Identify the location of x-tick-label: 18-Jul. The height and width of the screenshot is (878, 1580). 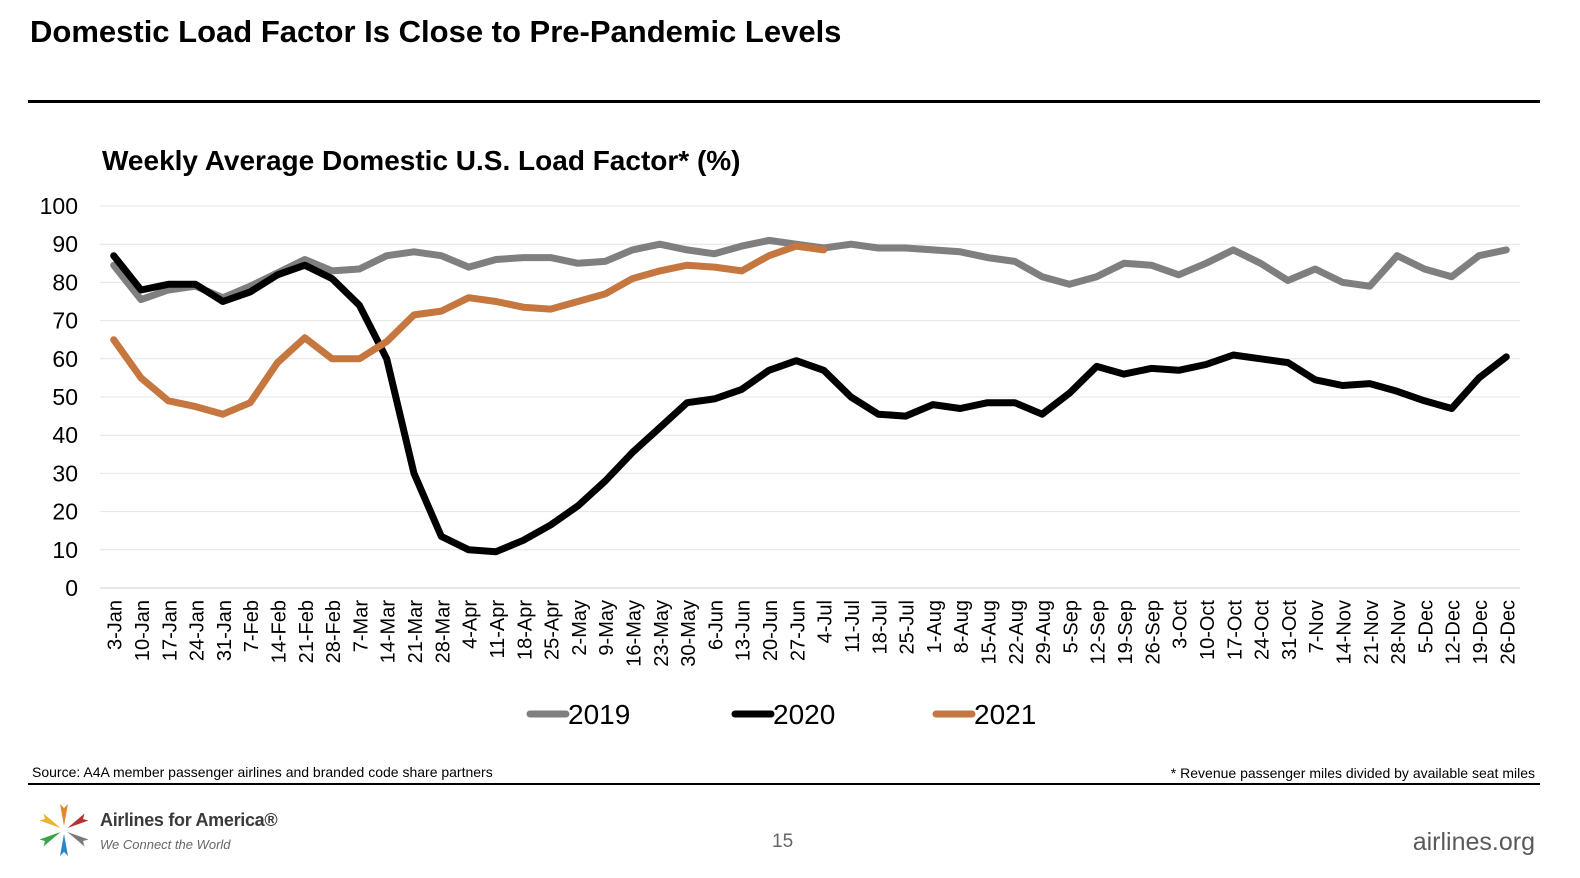
(880, 627).